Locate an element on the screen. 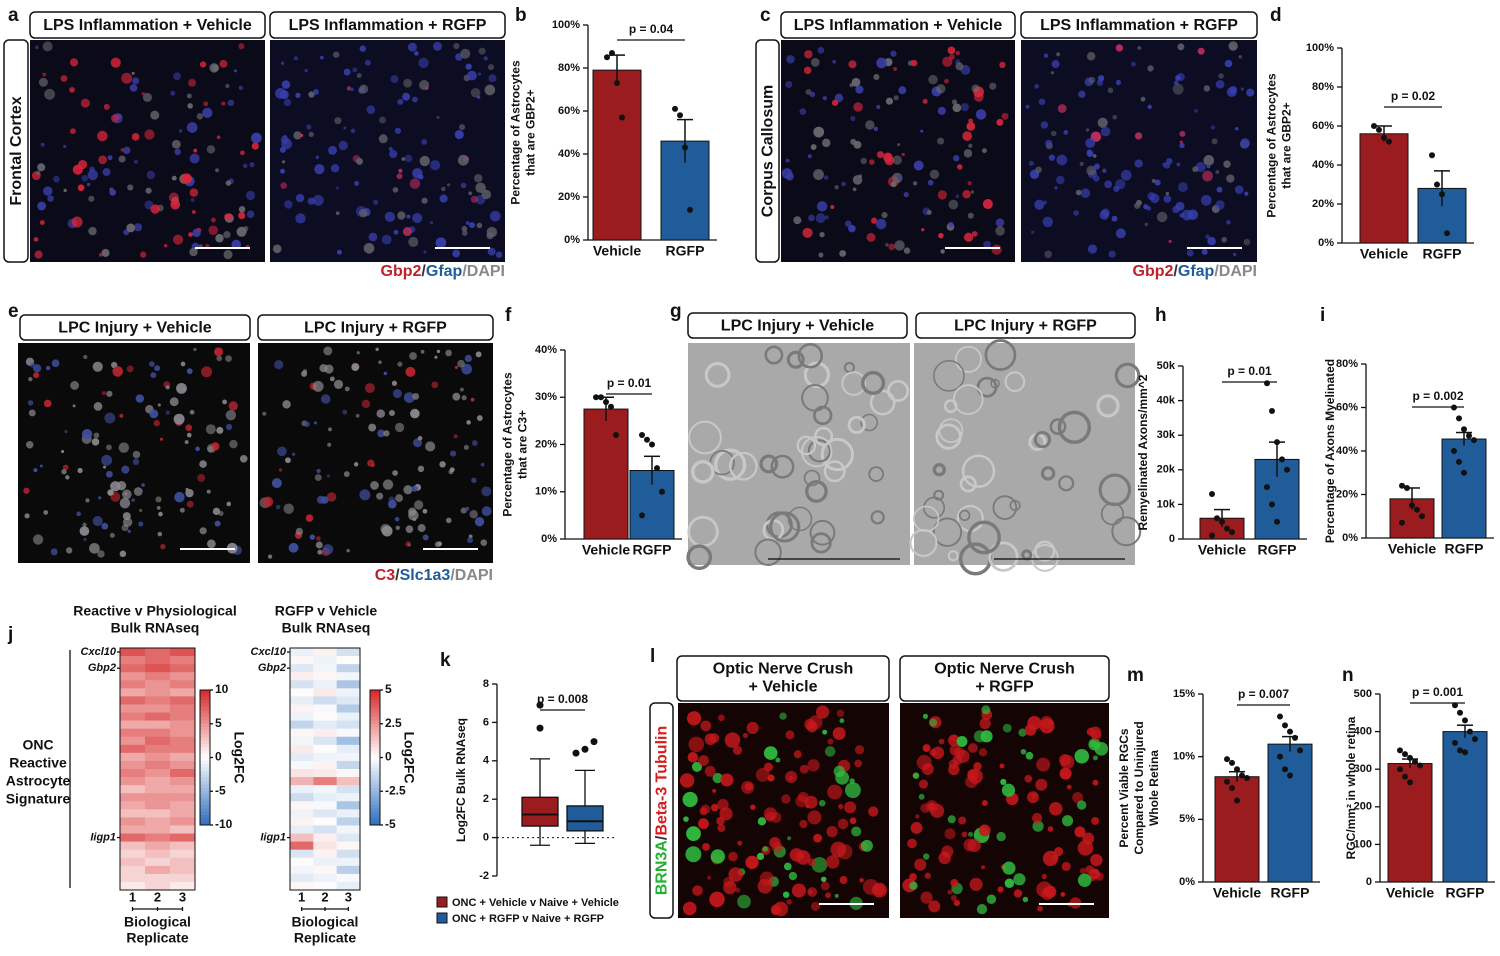 Image resolution: width=1500 pixels, height=956 pixels. panel-letter: n is located at coordinates (1348, 675).